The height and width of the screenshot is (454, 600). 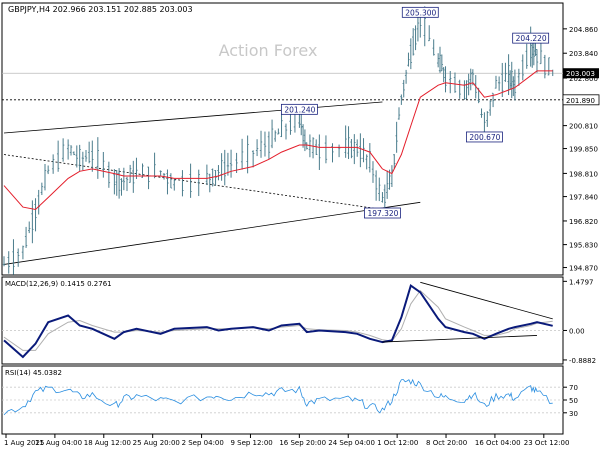 I want to click on rsi-line, so click(x=278, y=397).